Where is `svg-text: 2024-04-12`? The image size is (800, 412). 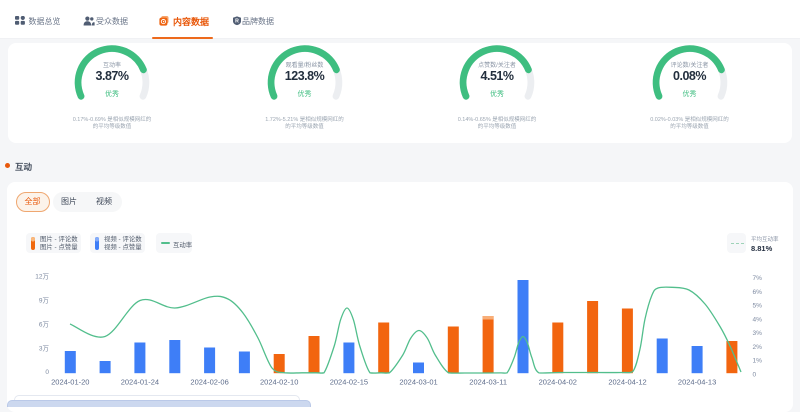
svg-text: 2024-04-12 is located at coordinates (627, 382).